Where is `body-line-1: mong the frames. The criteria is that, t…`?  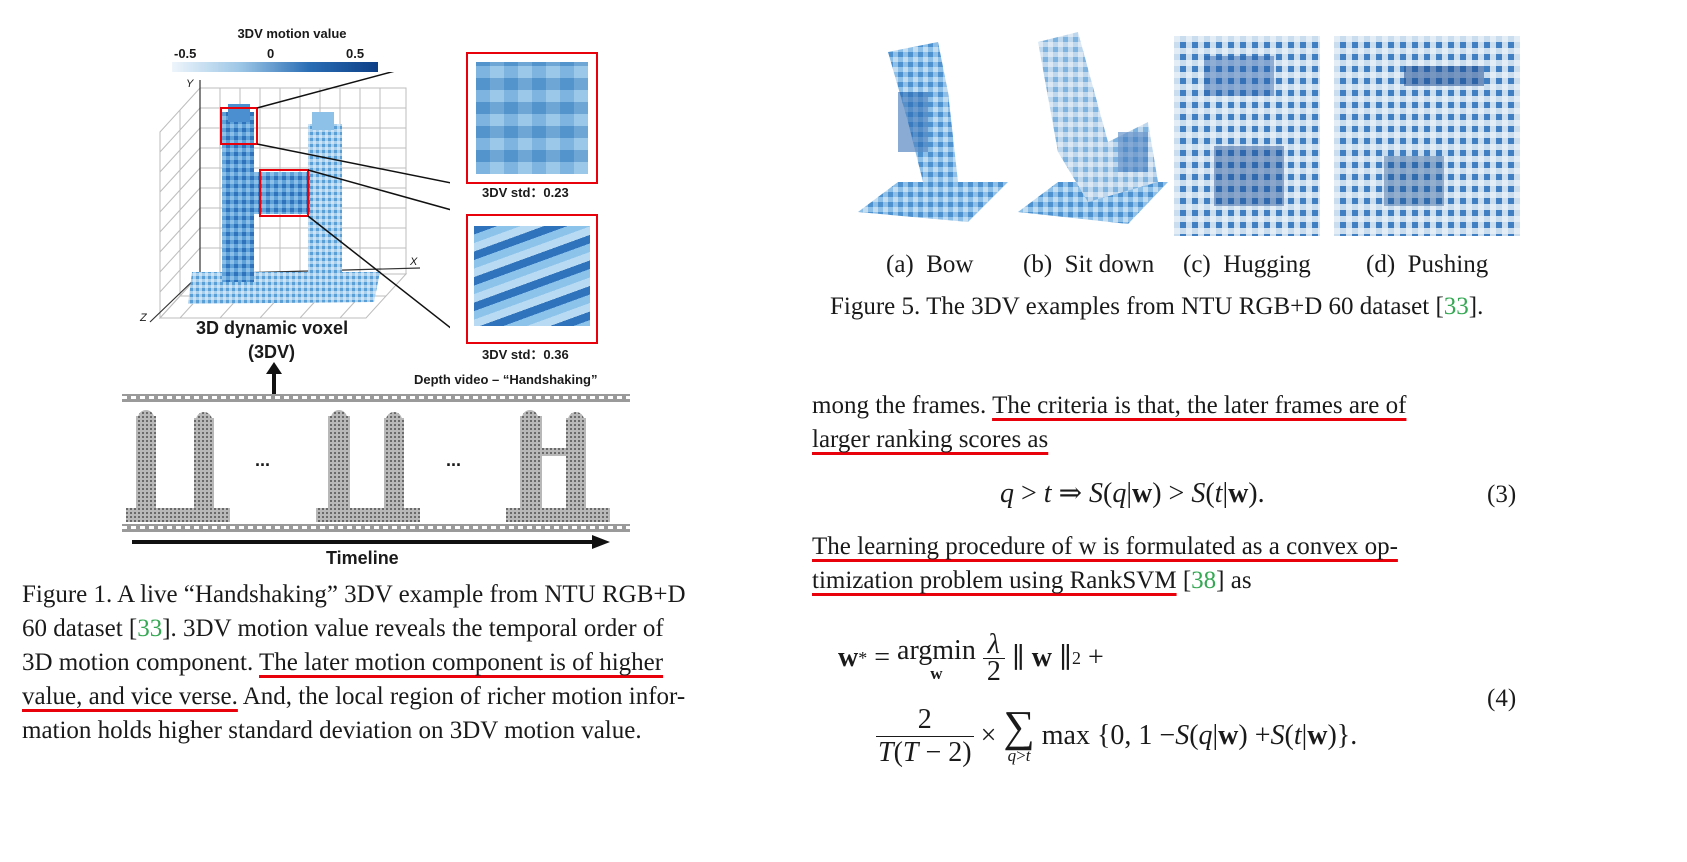 body-line-1: mong the frames. The criteria is that, t… is located at coordinates (1109, 405).